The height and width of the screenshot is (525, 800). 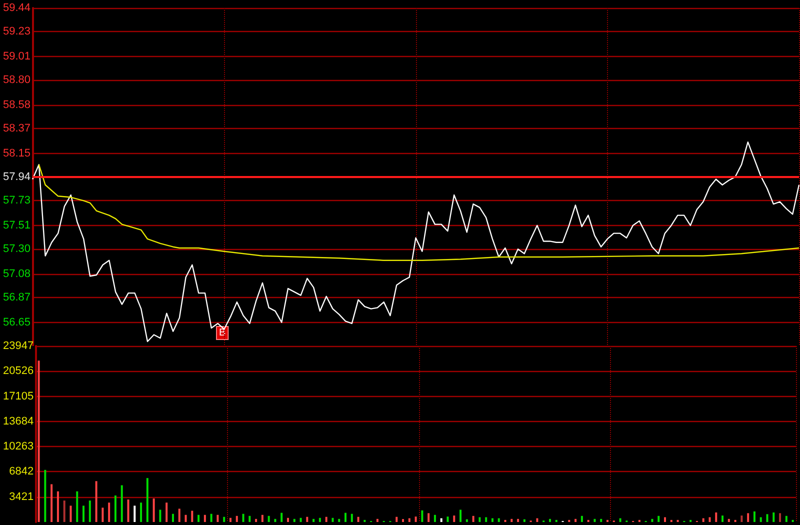 What do you see at coordinates (18, 446) in the screenshot?
I see `y-tick-label: 10263` at bounding box center [18, 446].